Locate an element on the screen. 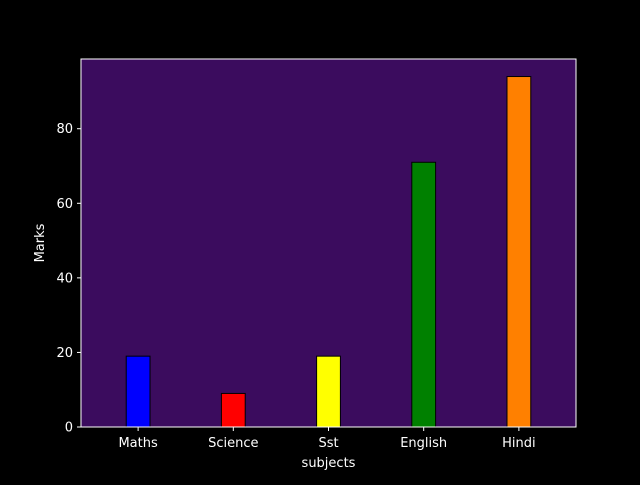 Image resolution: width=640 pixels, height=485 pixels. x-tick-label-english: English is located at coordinates (423, 443).